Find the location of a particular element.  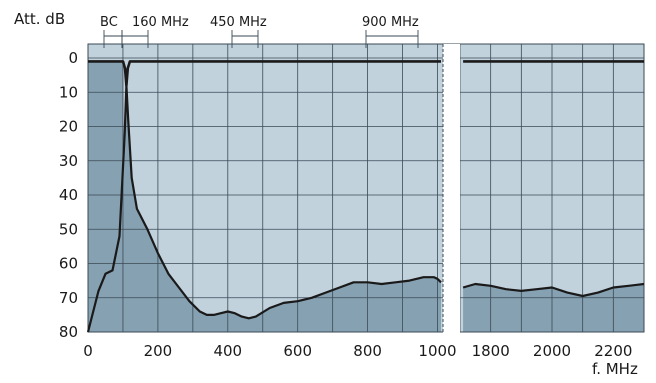

y-tick-label: 20 is located at coordinates (68, 127).